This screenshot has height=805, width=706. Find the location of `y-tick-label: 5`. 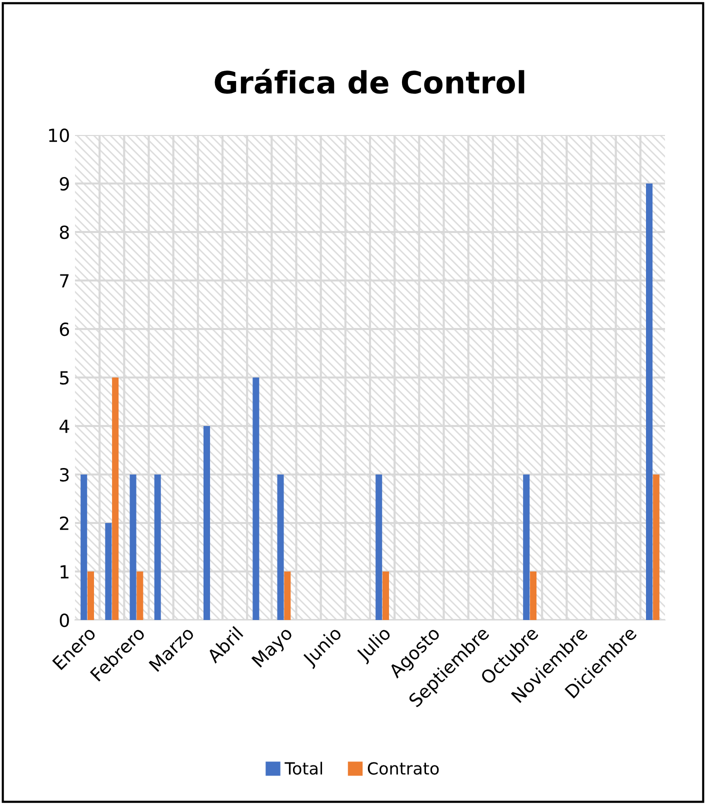

y-tick-label: 5 is located at coordinates (64, 378).